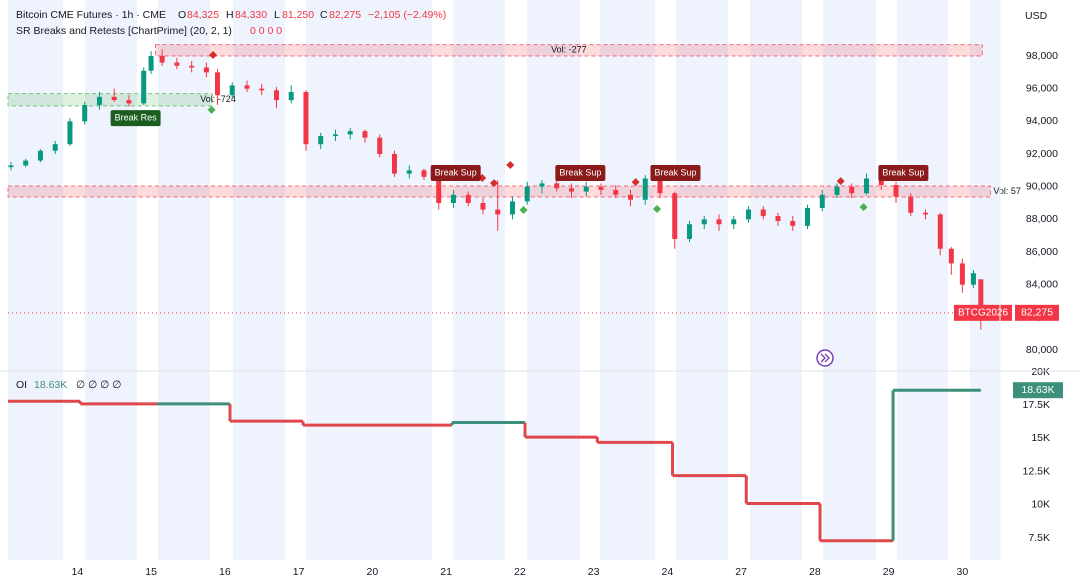 This screenshot has width=1080, height=581. I want to click on x-tick-label: 14, so click(77, 572).